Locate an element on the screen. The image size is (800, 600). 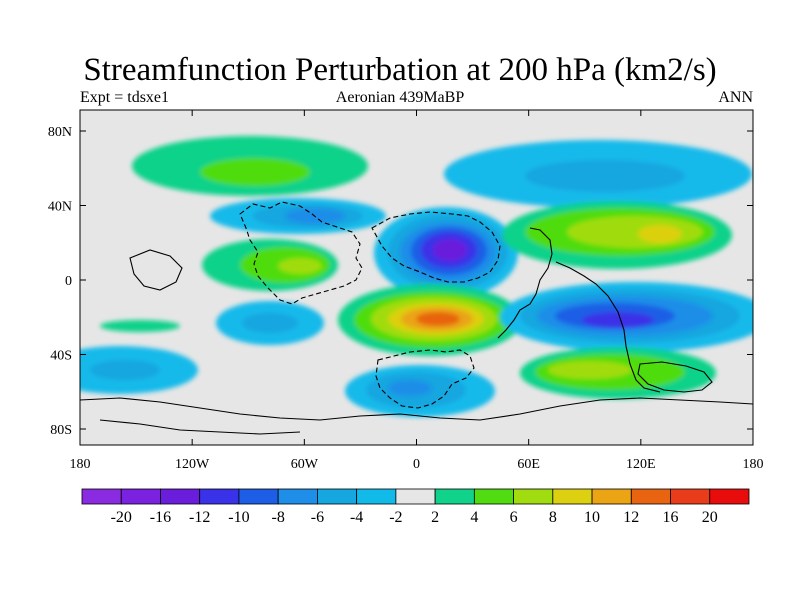
colorbar-label: -10 is located at coordinates (238, 517).